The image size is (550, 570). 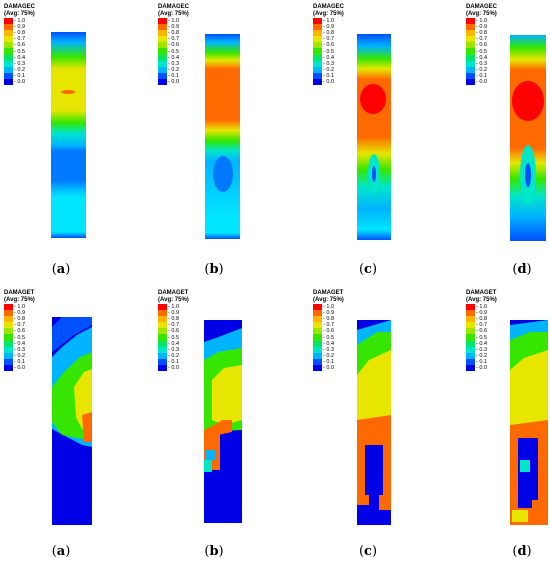 I want to click on legend-entry: - 0.9, so click(x=188, y=27).